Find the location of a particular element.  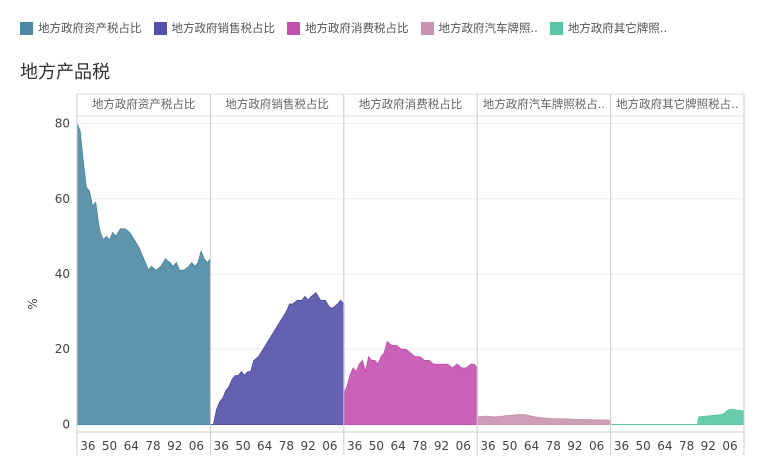

legend-label: 地方政府汽车牌照.. is located at coordinates (488, 28).